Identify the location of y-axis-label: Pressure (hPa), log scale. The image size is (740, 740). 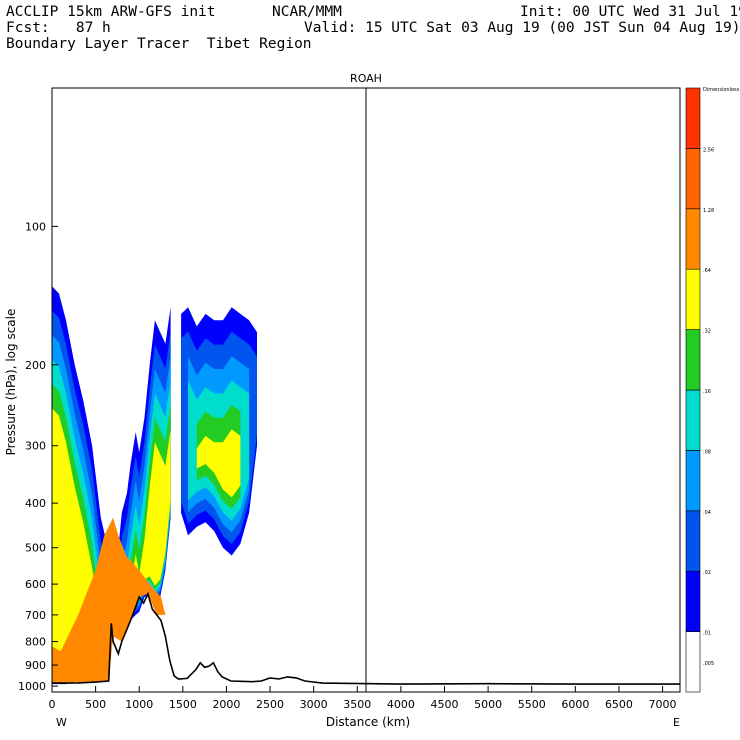
(11, 382).